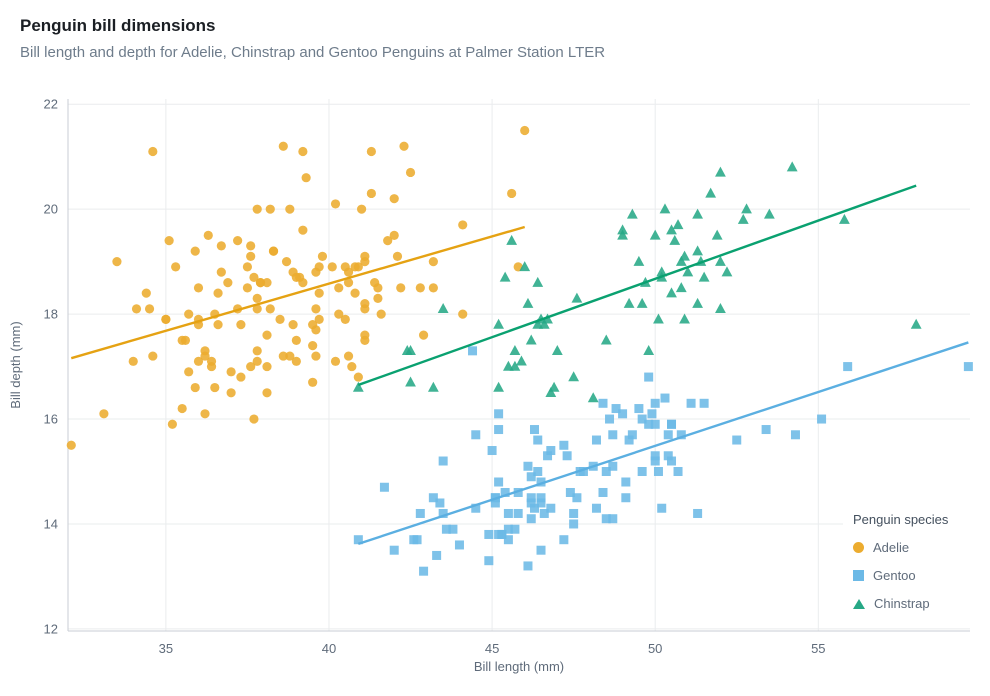  Describe the element at coordinates (921, 603) in the screenshot. I see `legend-item-chinstrap: Chinstrap` at that location.